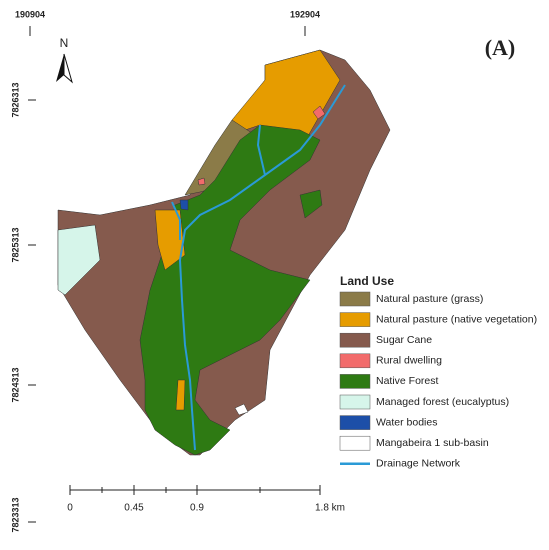 The image size is (549, 550). Describe the element at coordinates (79, 260) in the screenshot. I see `eucalyptus-area` at that location.